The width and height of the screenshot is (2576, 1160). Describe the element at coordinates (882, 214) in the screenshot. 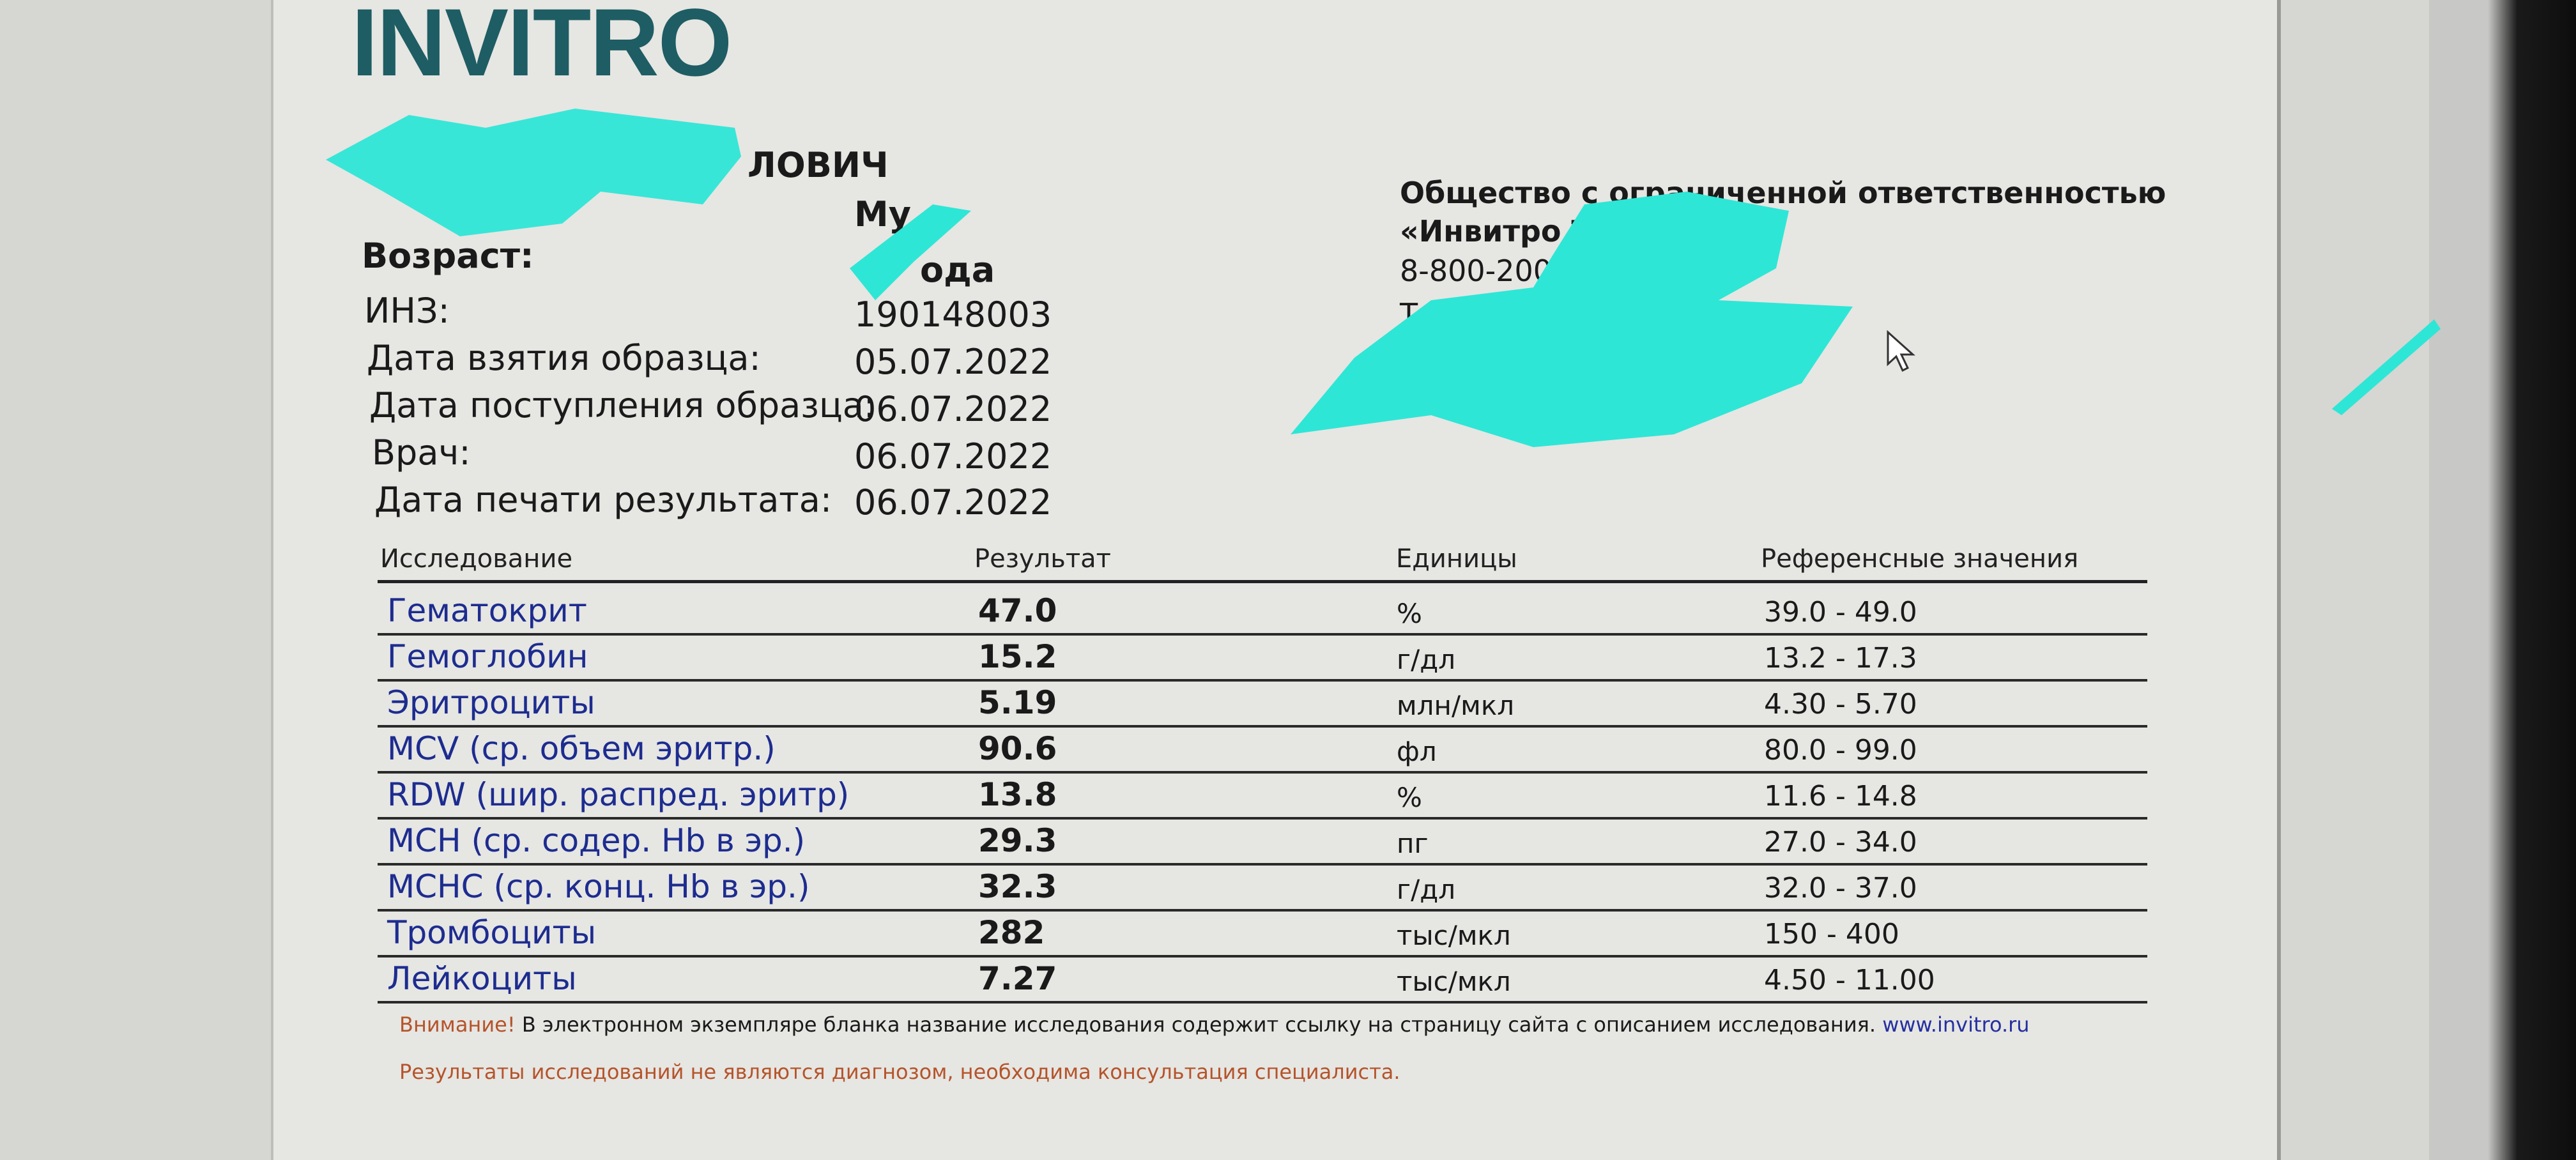

I see `patient-sex: Му` at that location.